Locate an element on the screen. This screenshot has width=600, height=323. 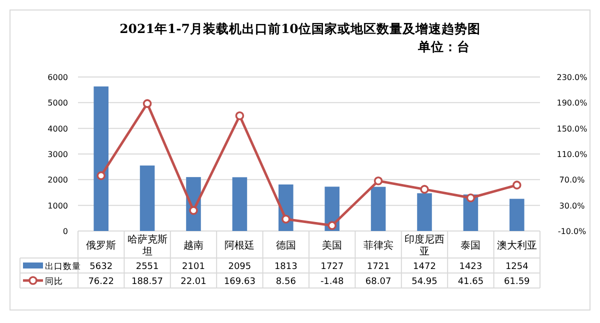
data-label: -1.48 is located at coordinates (332, 282).